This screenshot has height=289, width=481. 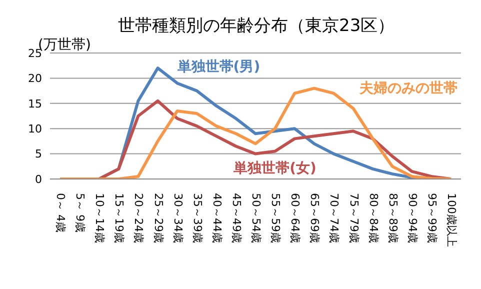 What do you see at coordinates (451, 220) in the screenshot?
I see `x-tick-label: 100歳以上` at bounding box center [451, 220].